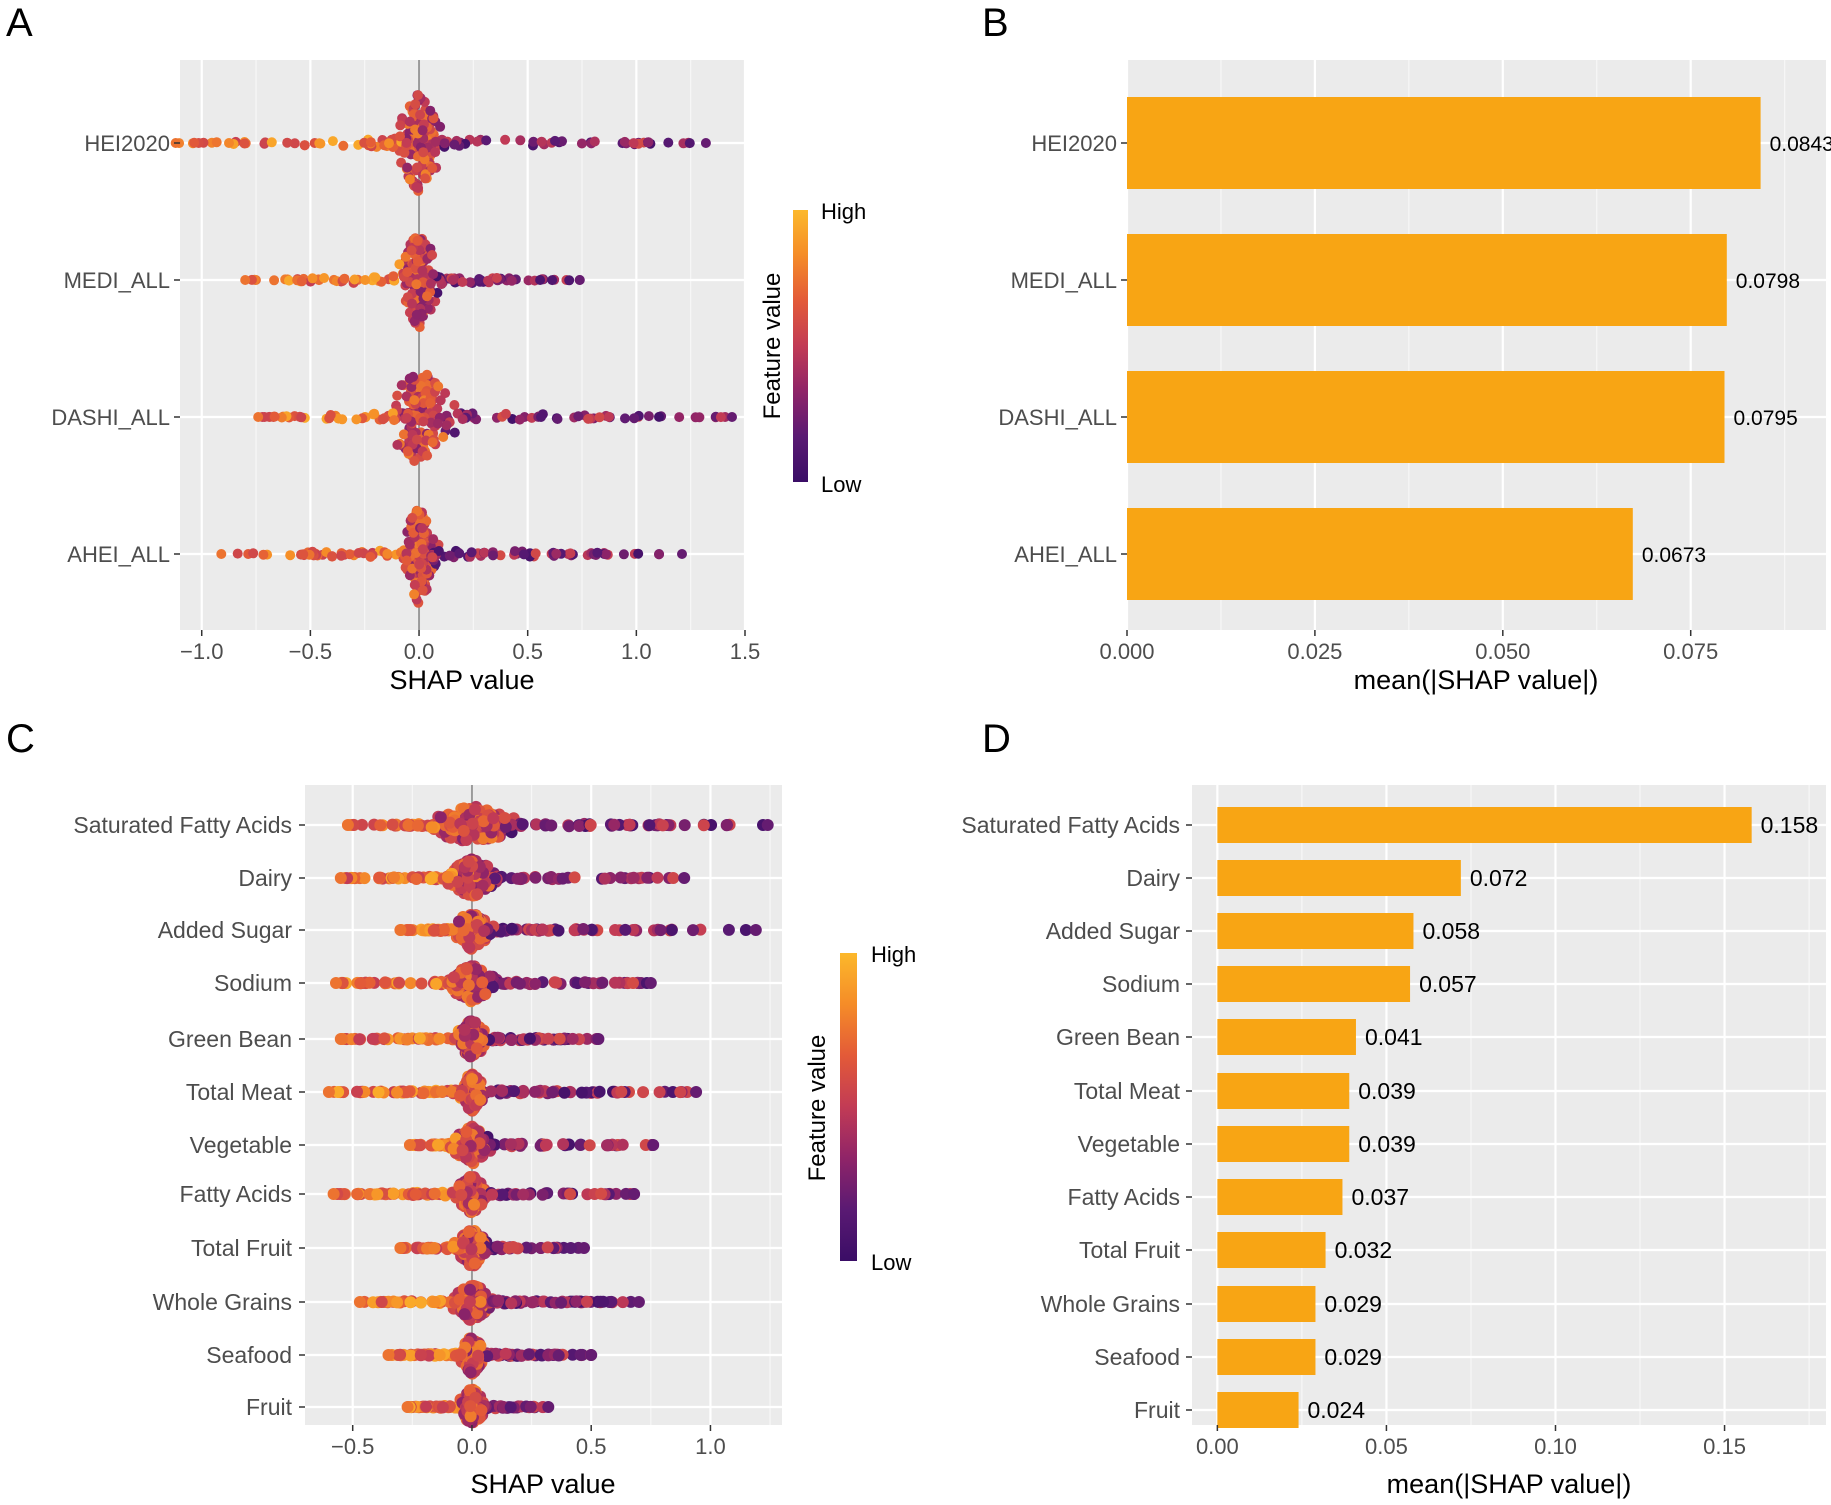 The image size is (1831, 1505). What do you see at coordinates (1110, 1304) in the screenshot?
I see `y-tick-label-whole-grains: Whole Grains` at bounding box center [1110, 1304].